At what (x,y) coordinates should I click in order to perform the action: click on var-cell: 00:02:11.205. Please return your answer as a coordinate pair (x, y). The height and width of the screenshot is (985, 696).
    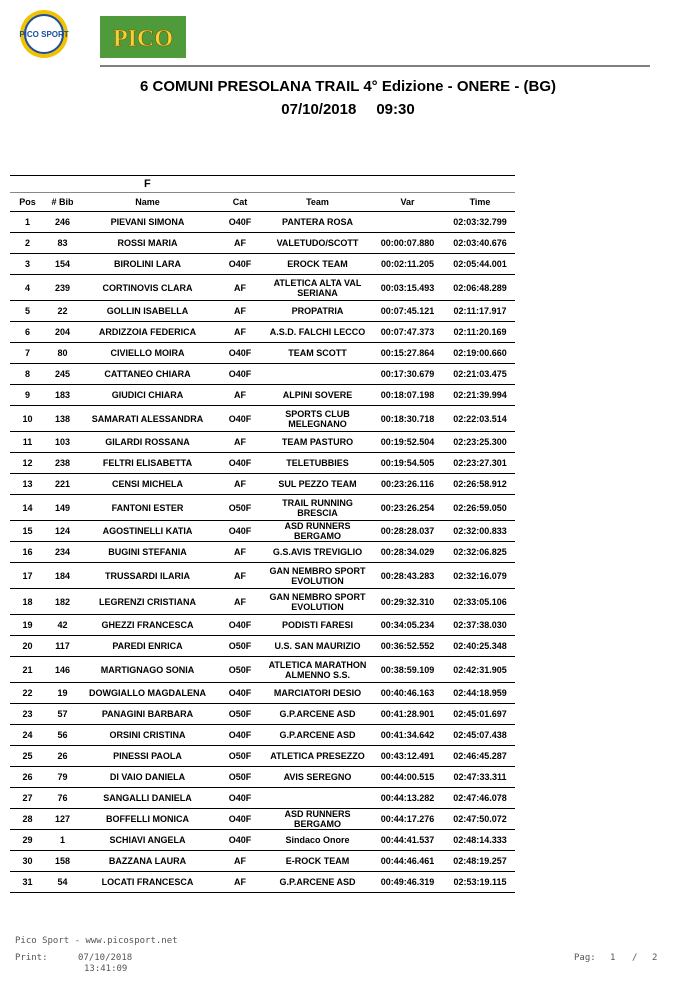
    Looking at the image, I should click on (407, 264).